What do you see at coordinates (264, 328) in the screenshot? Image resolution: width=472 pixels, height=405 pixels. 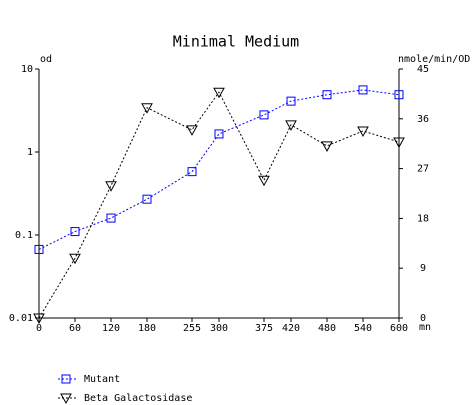 I see `x-tick-label: 375` at bounding box center [264, 328].